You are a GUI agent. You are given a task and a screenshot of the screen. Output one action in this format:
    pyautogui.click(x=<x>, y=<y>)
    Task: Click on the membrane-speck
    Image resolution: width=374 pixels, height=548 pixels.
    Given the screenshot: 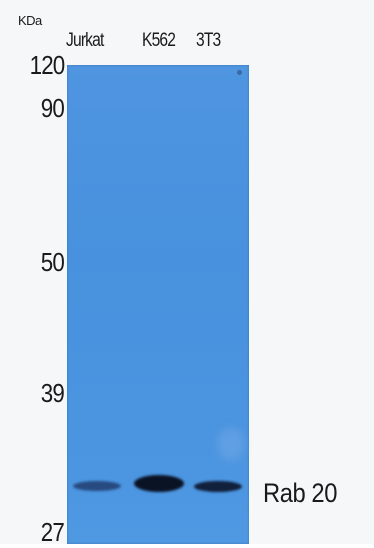 What is the action you would take?
    pyautogui.click(x=239, y=72)
    